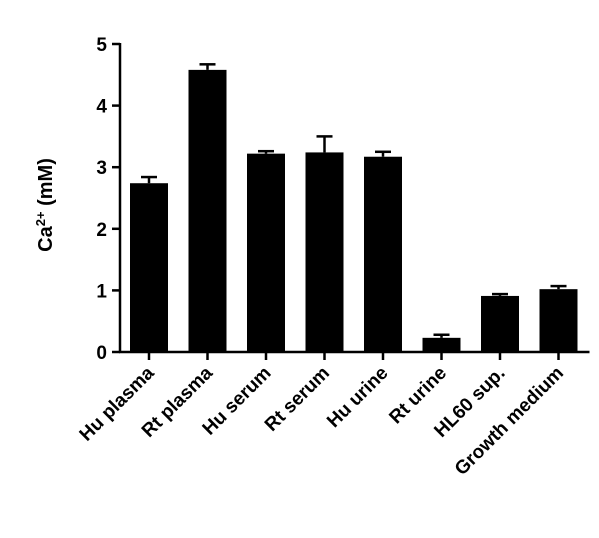 This screenshot has width=599, height=538. What do you see at coordinates (101, 353) in the screenshot?
I see `y-tick-label: 0` at bounding box center [101, 353].